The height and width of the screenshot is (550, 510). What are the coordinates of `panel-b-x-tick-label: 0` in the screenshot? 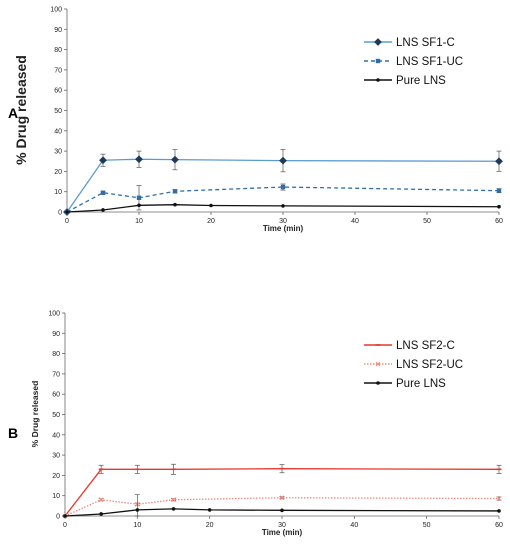 It's located at (65, 525).